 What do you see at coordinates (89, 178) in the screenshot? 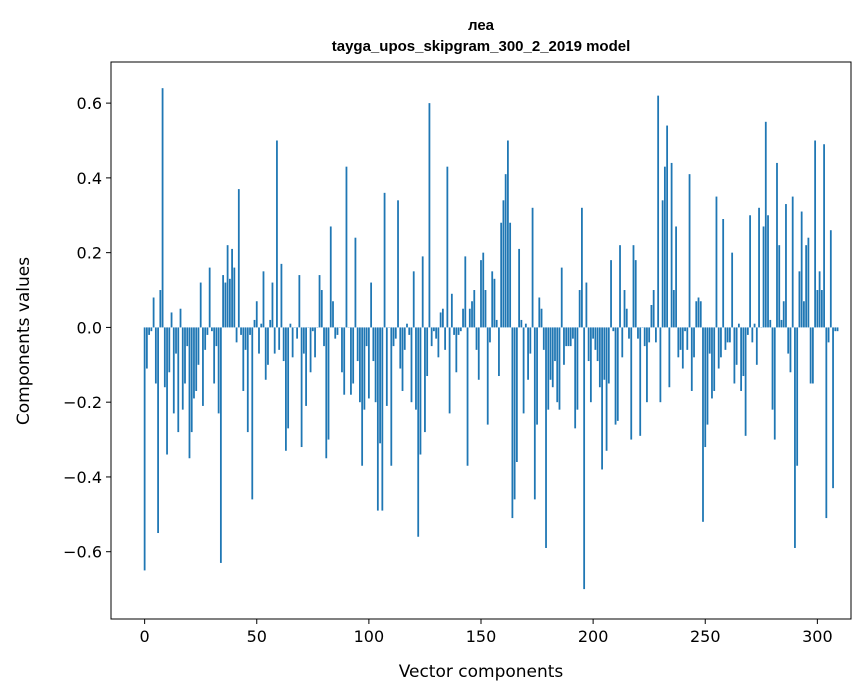
I see `y-tick-label: 0.4` at bounding box center [89, 178].